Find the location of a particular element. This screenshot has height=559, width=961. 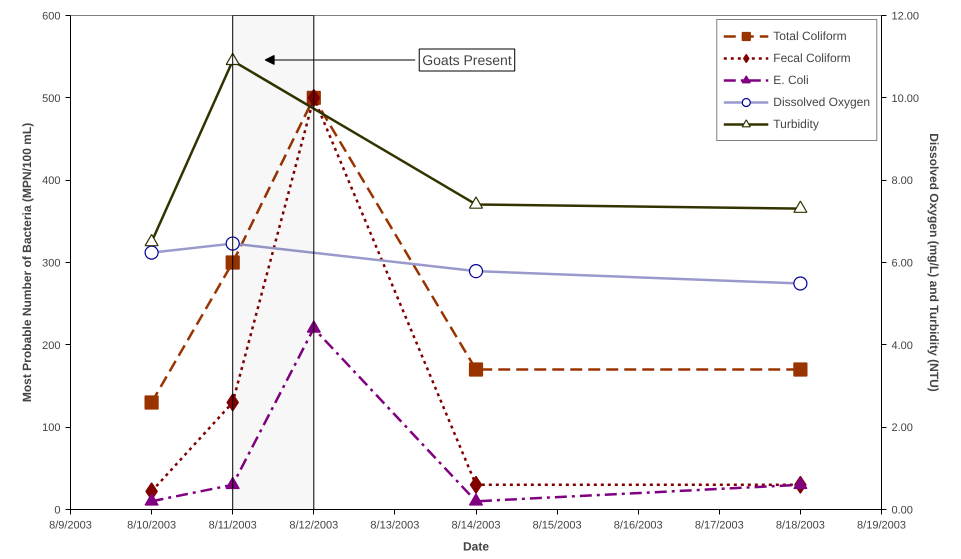

y2-tick-label: 2.00 is located at coordinates (902, 428).